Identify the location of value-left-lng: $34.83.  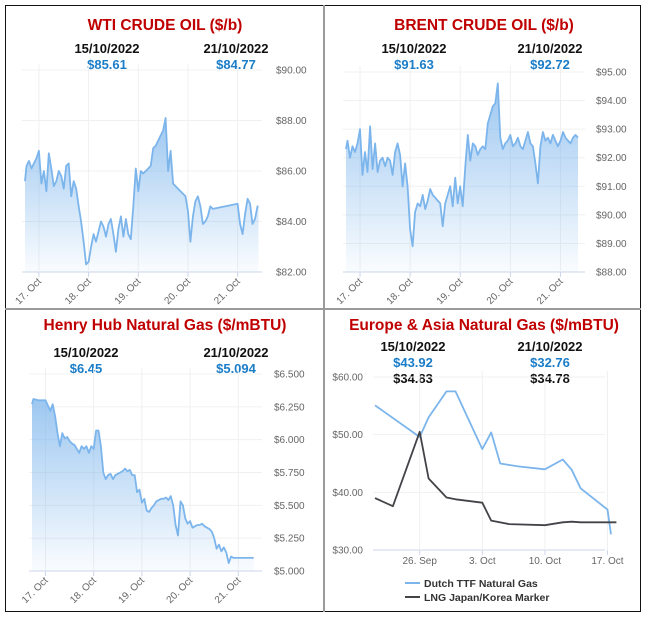
(413, 378).